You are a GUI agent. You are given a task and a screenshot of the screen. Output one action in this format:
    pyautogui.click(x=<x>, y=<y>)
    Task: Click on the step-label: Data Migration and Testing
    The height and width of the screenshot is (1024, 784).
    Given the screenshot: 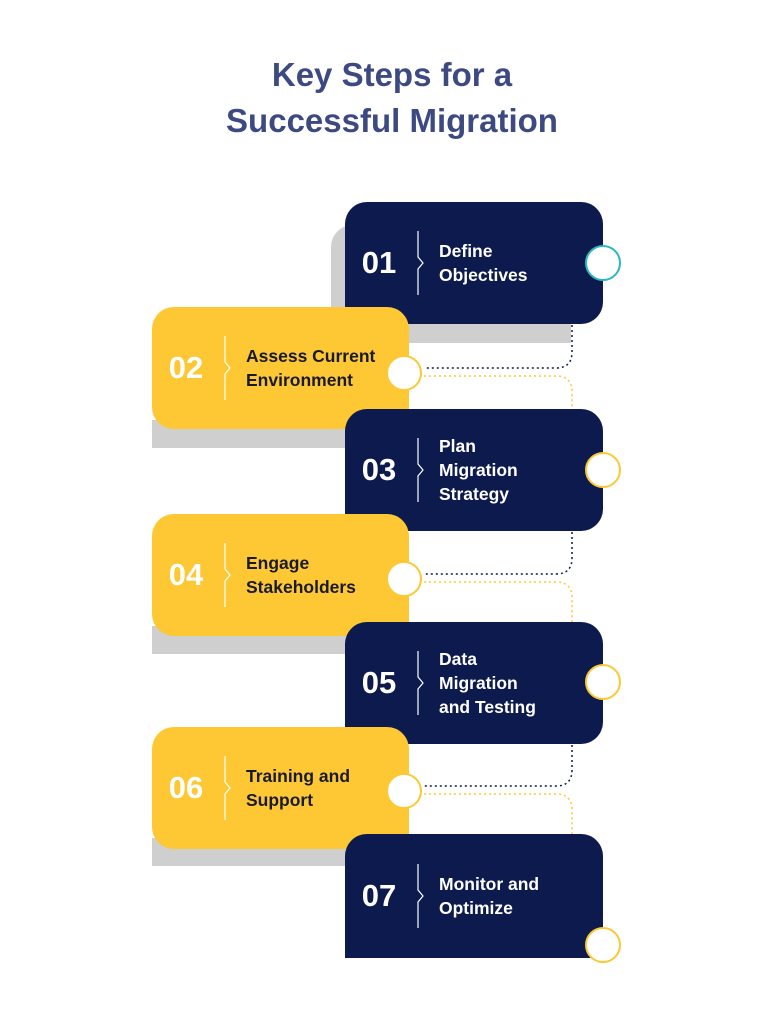 What is the action you would take?
    pyautogui.click(x=487, y=683)
    